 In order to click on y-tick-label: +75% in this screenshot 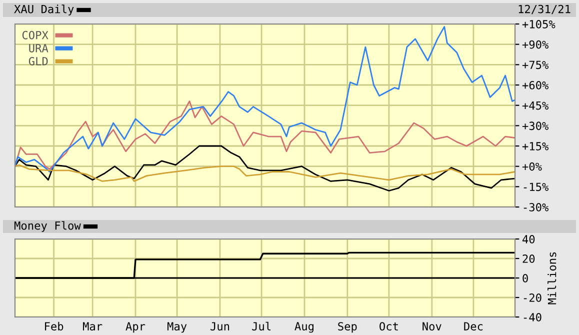, I will do `click(535, 65)`.